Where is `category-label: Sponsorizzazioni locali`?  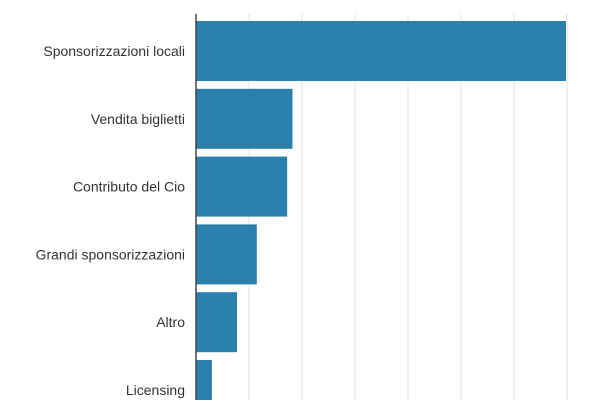
category-label: Sponsorizzazioni locali is located at coordinates (114, 51).